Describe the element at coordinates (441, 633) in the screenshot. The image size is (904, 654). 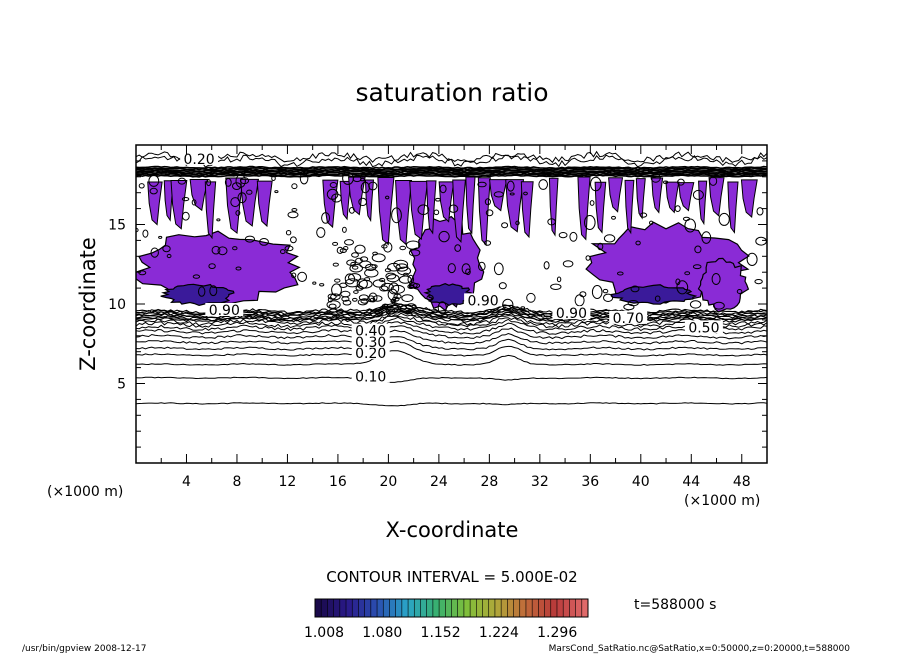
I see `colorbar-label: 1.152` at that location.